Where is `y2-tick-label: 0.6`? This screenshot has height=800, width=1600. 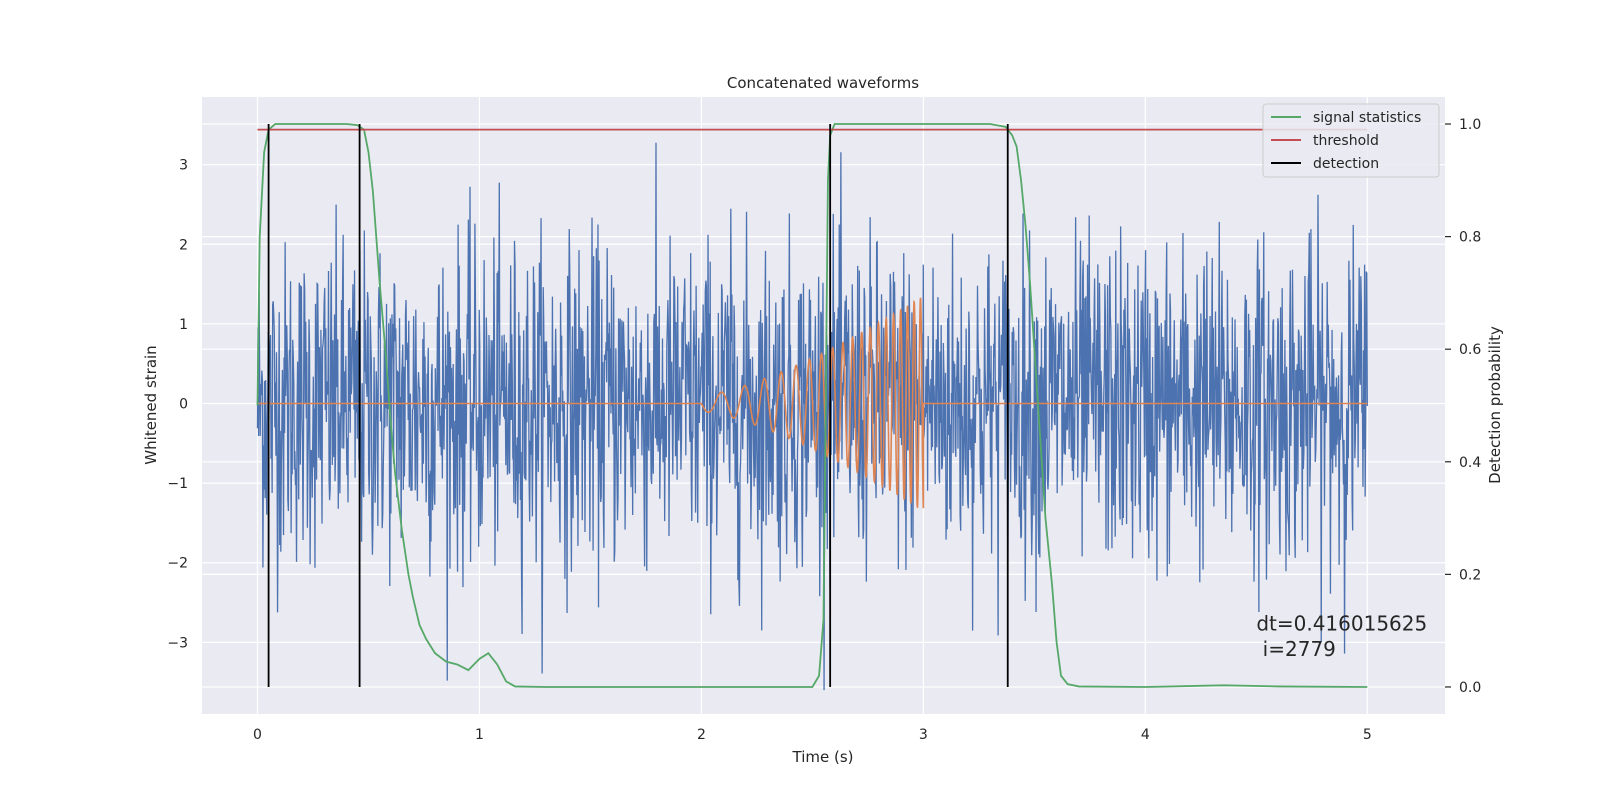 y2-tick-label: 0.6 is located at coordinates (1470, 350).